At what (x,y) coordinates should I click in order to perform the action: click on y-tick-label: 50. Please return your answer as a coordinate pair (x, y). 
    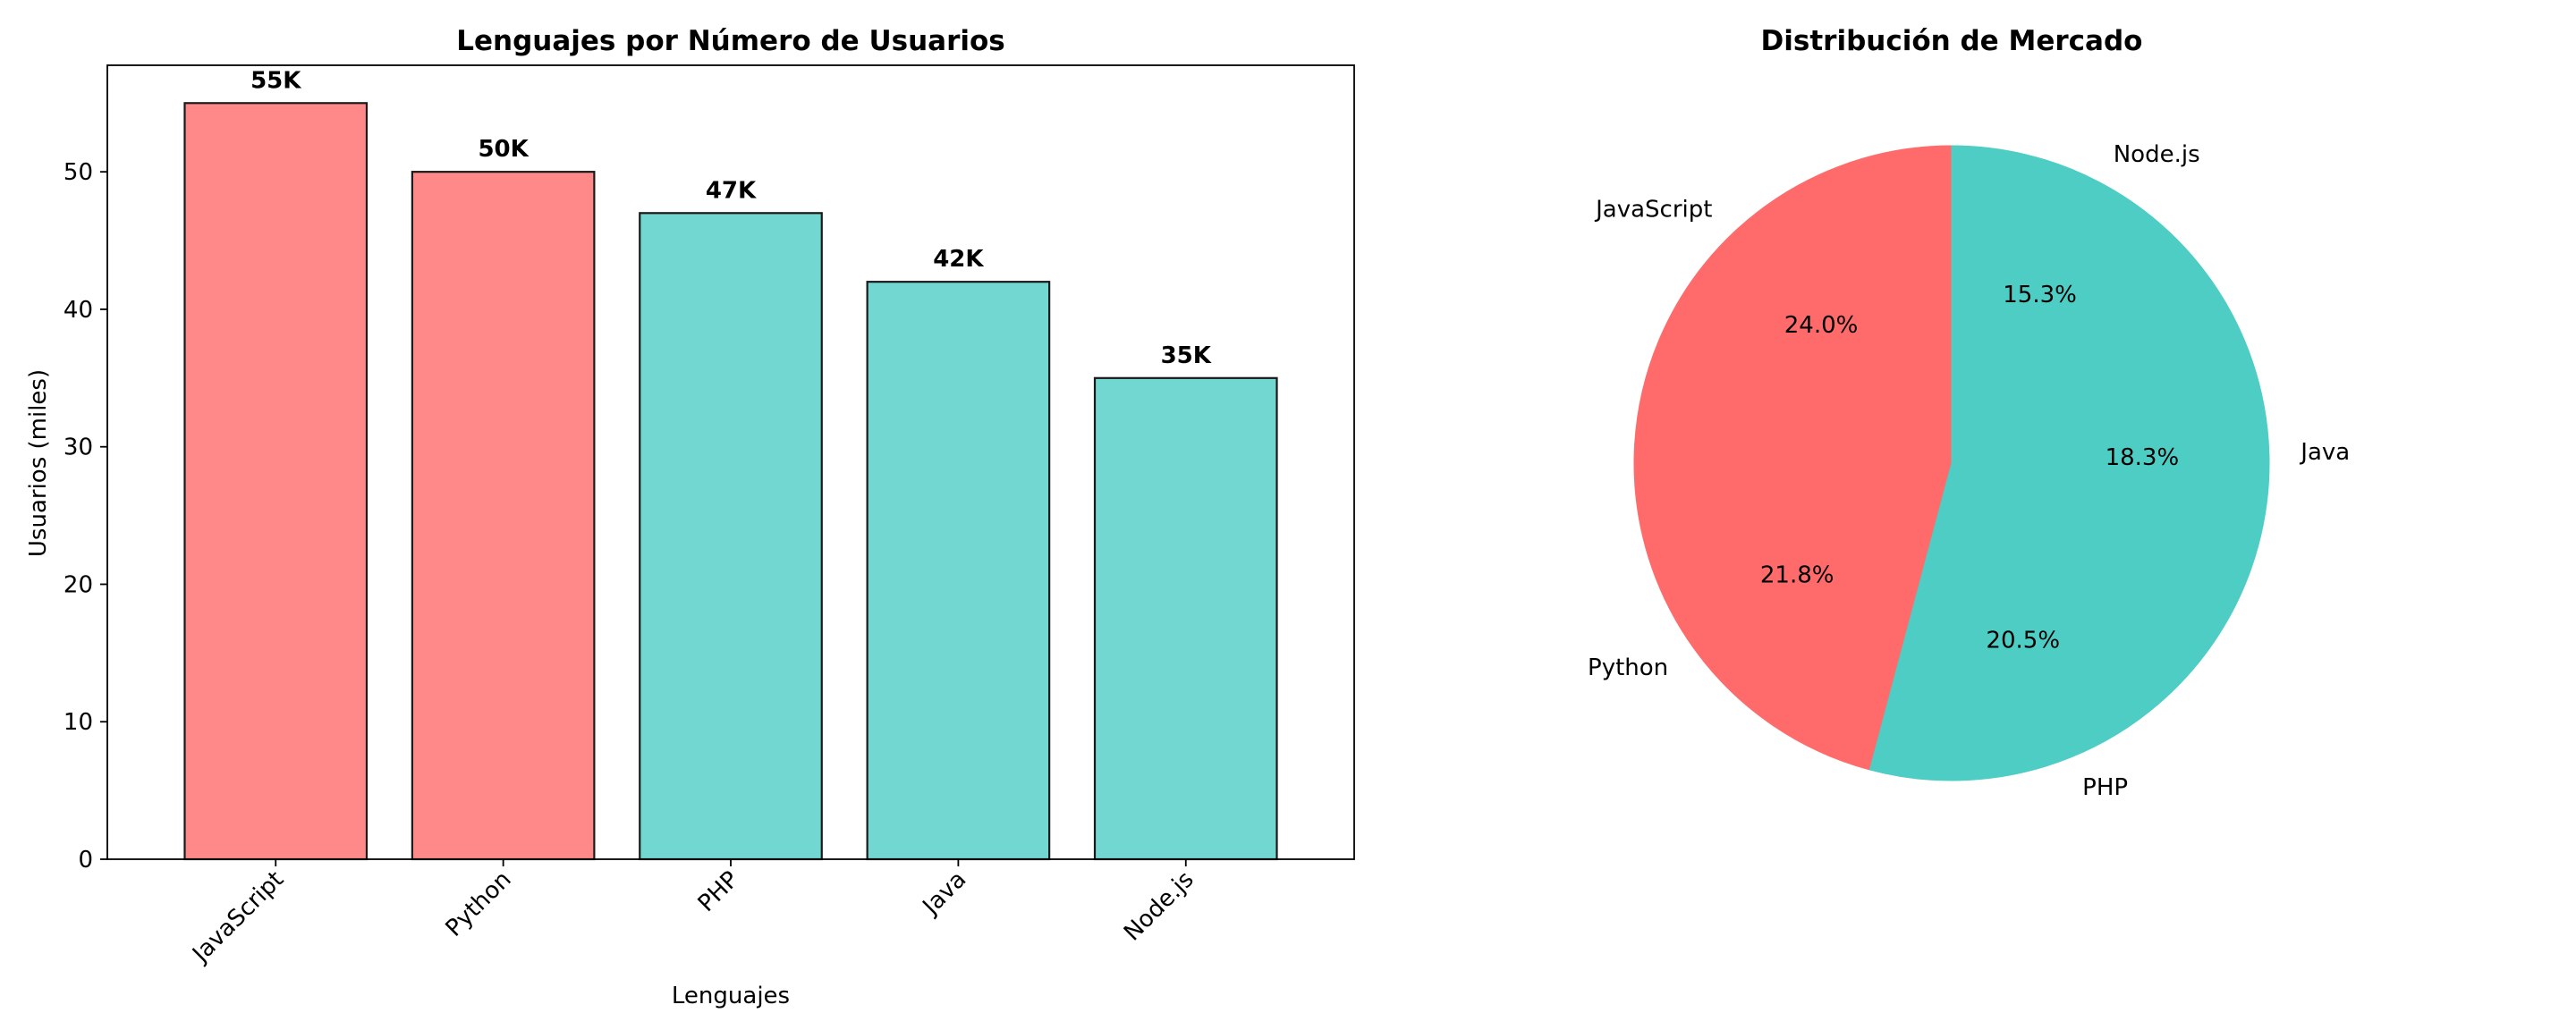
    Looking at the image, I should click on (78, 172).